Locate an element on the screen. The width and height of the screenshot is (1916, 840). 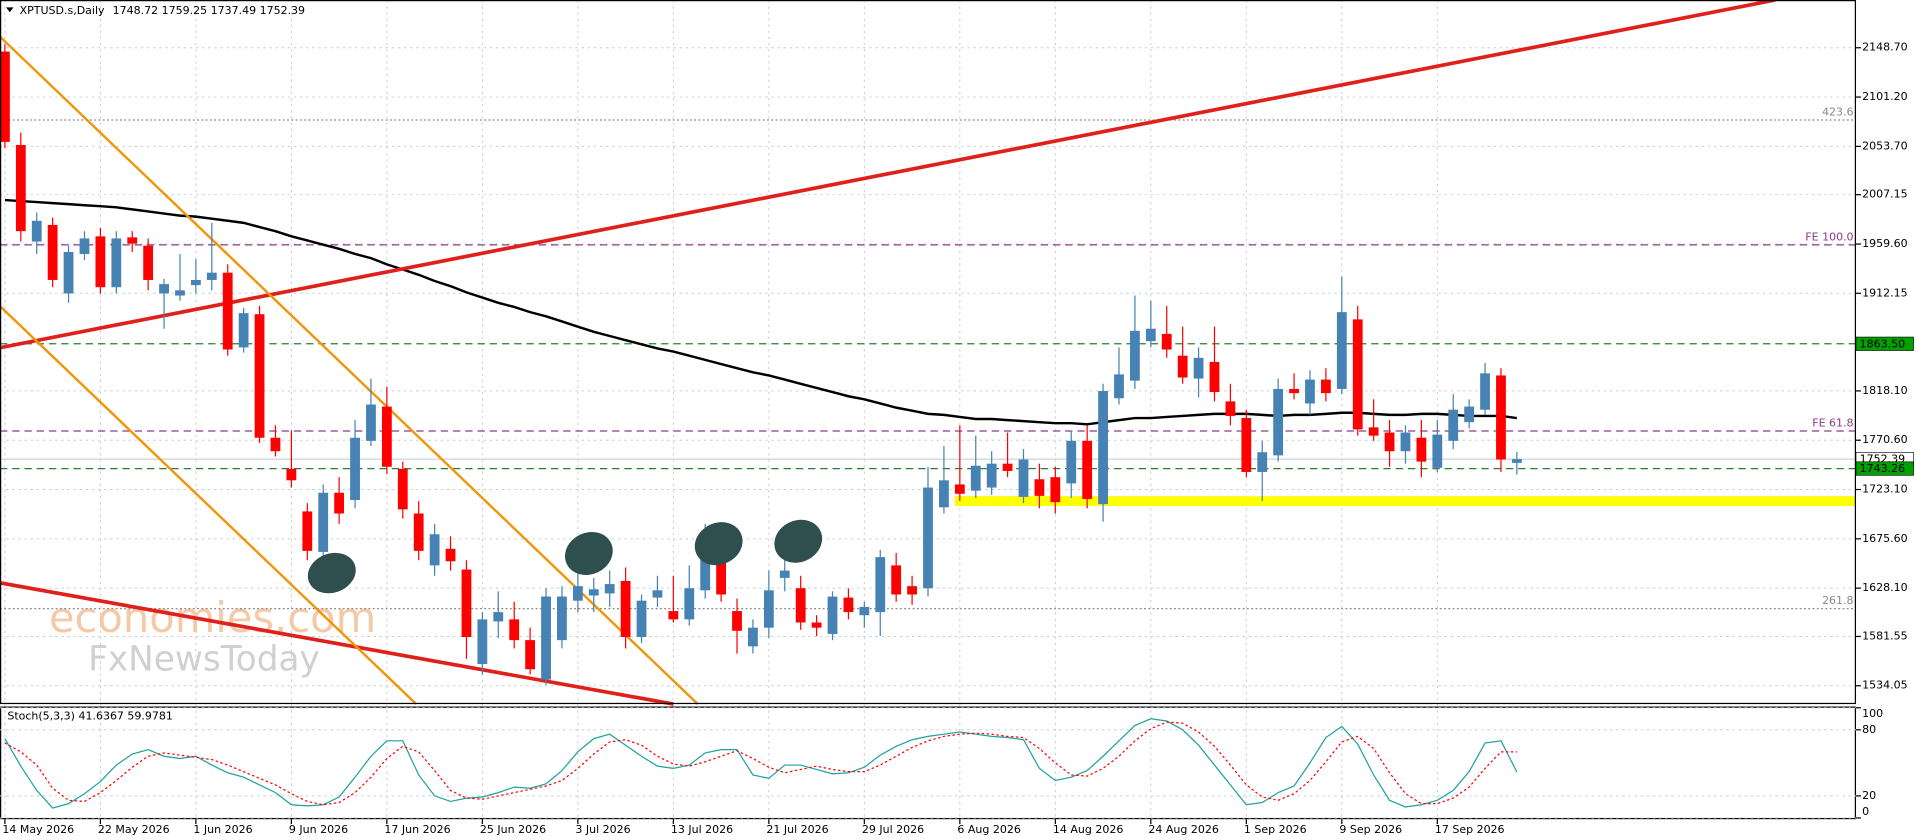
x-tick-label: 14 Aug 2026 is located at coordinates (1088, 829).